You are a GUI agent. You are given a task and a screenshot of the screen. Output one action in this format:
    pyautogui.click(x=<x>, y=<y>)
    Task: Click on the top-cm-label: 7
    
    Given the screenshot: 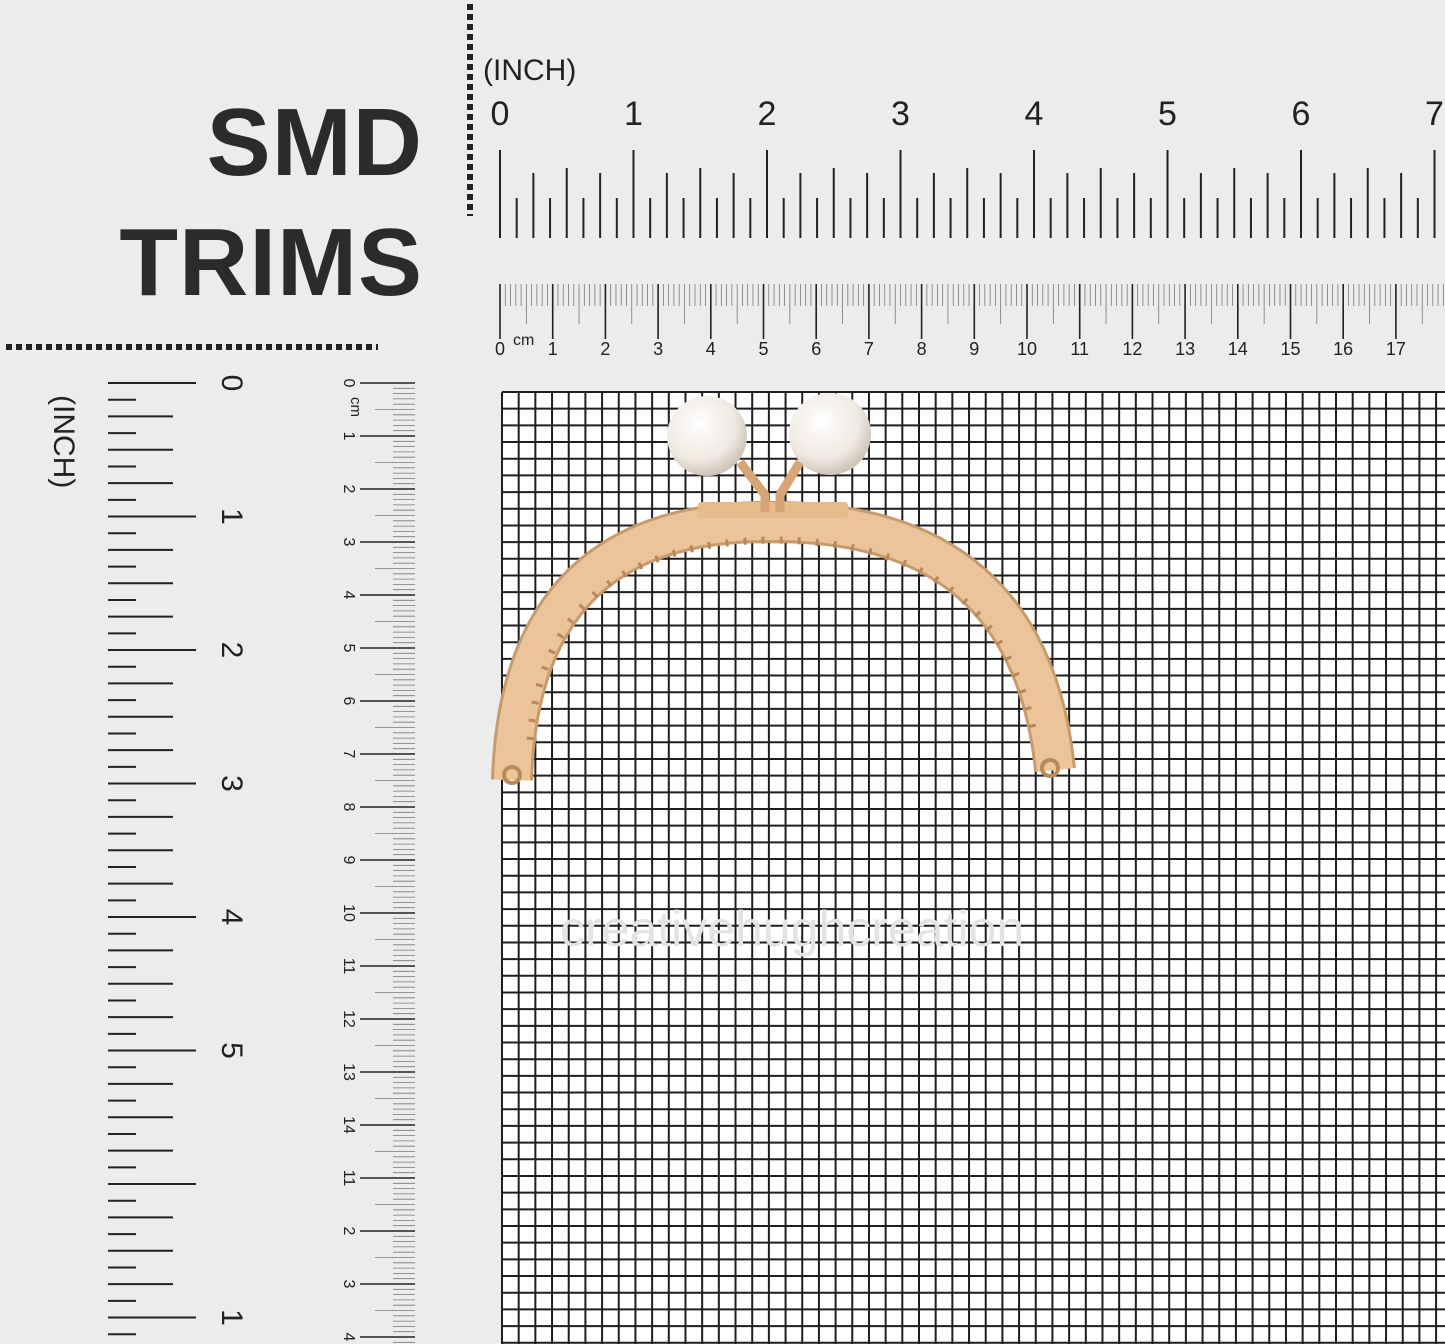 What is the action you would take?
    pyautogui.click(x=869, y=349)
    